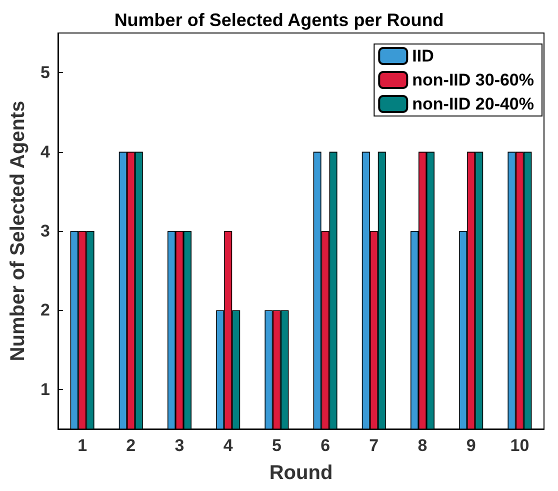  I want to click on y-tick-label: 1, so click(45, 389).